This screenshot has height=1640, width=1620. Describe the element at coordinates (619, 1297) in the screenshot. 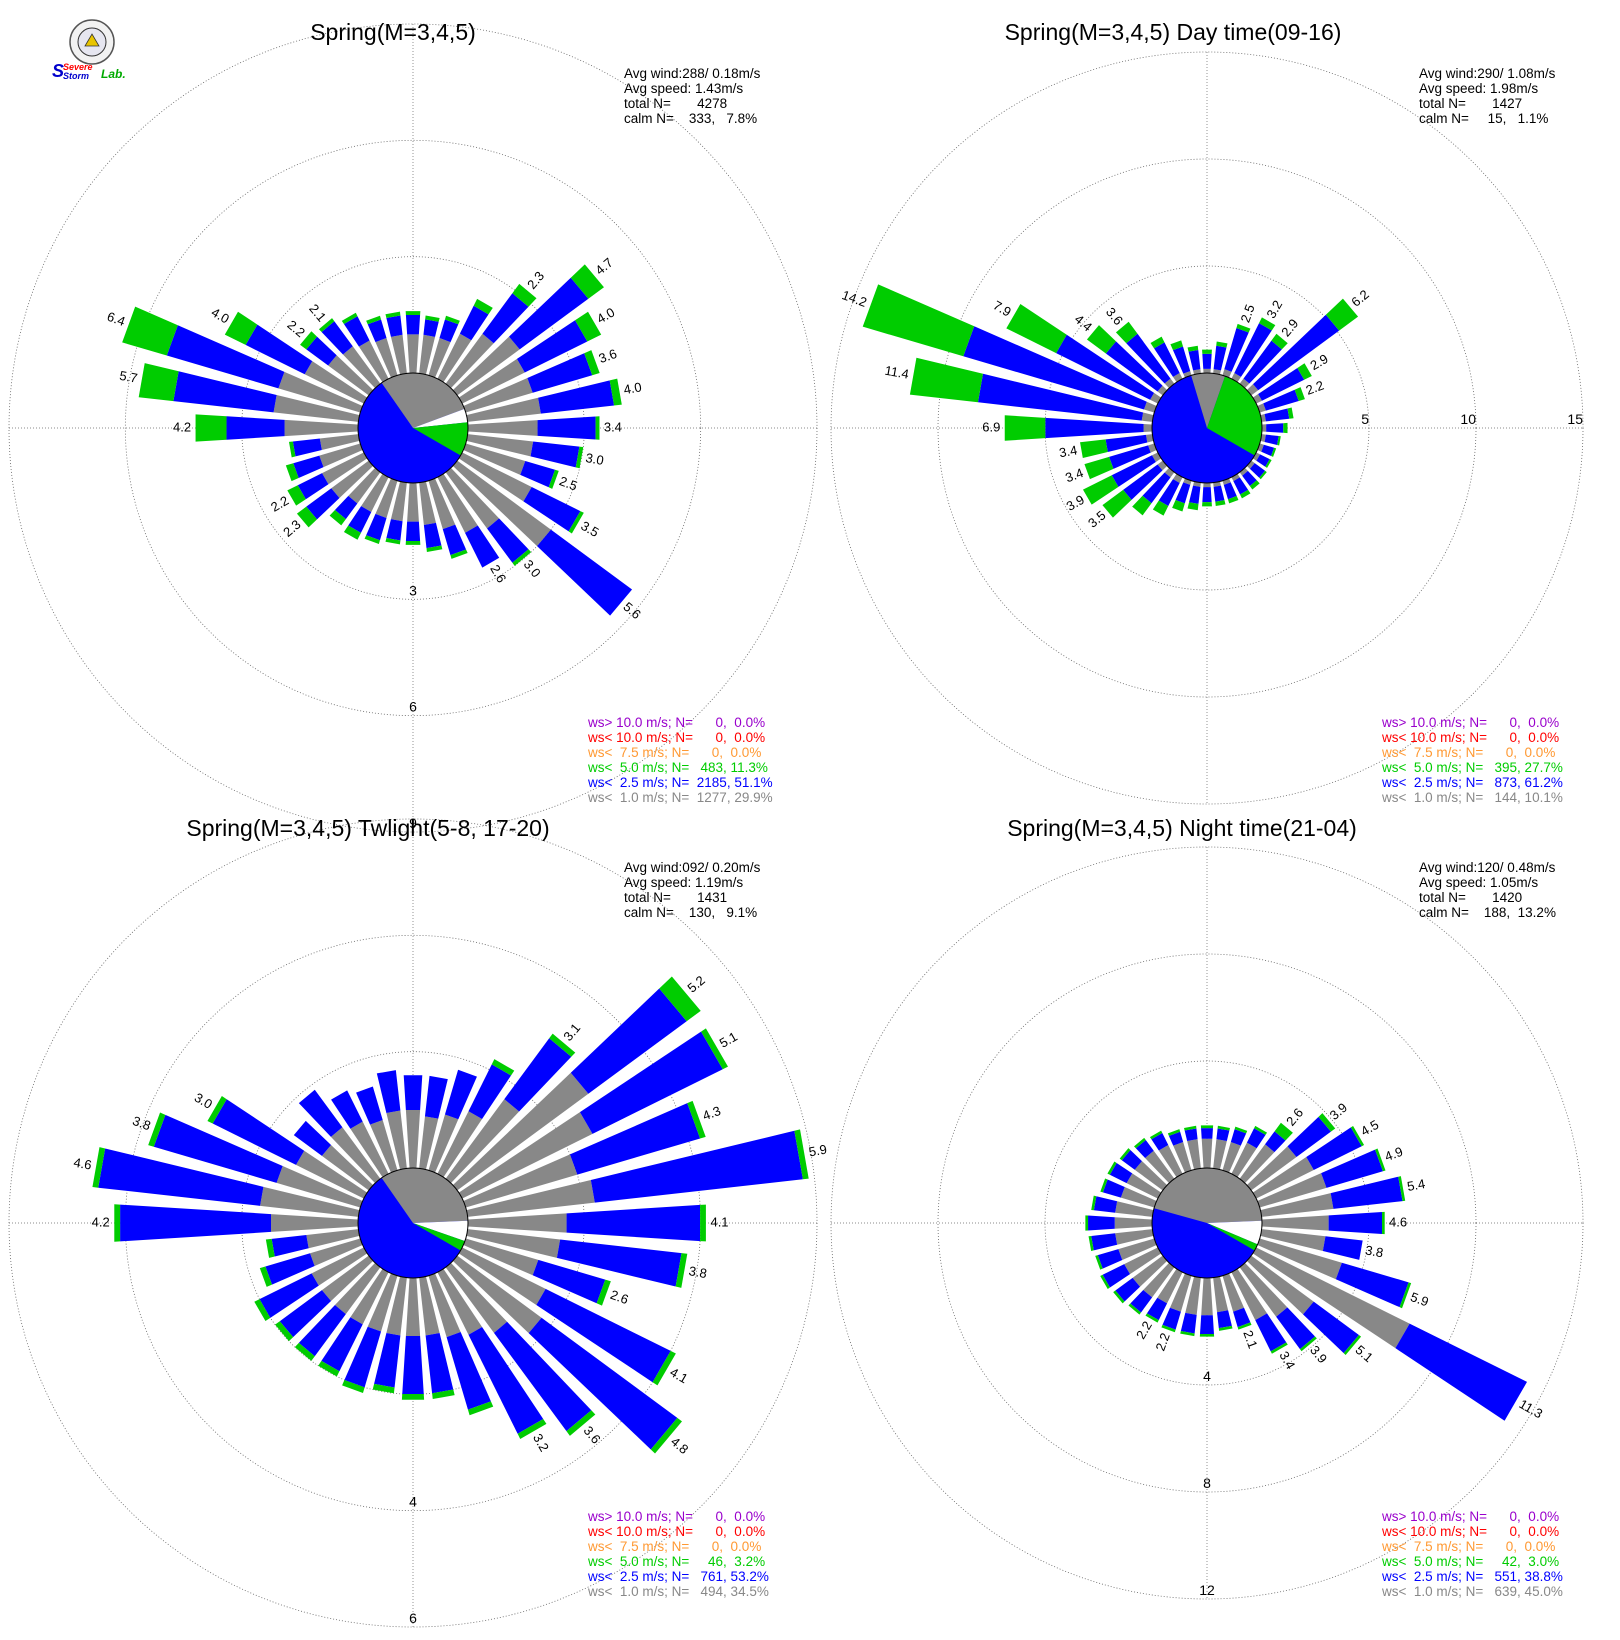

I see `spoke-value-label: 2.6` at that location.